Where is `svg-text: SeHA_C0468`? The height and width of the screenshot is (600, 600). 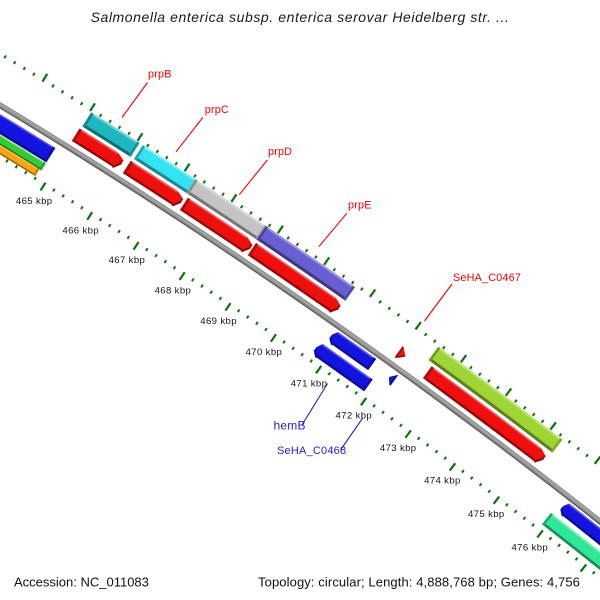
svg-text: SeHA_C0468 is located at coordinates (311, 451).